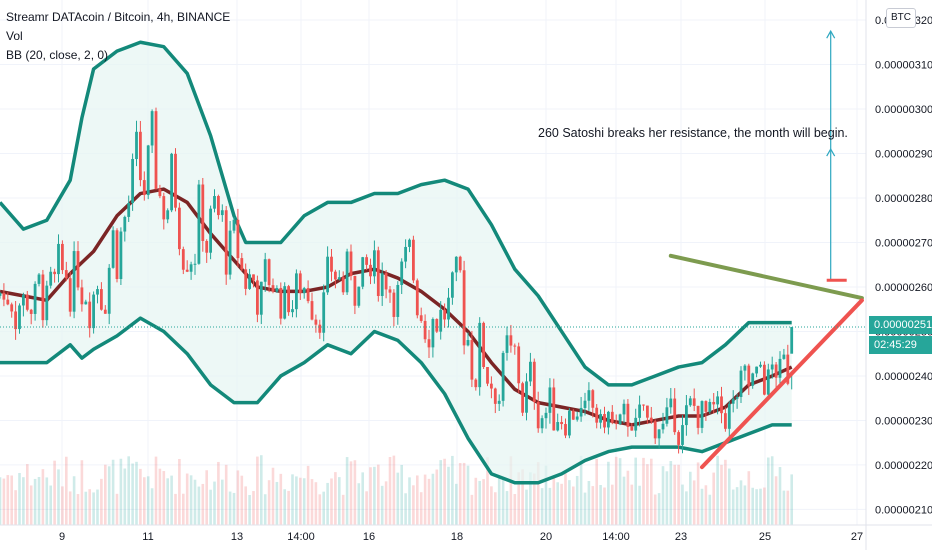 This screenshot has height=550, width=932. Describe the element at coordinates (14, 36) in the screenshot. I see `vol-indicator-label: Vol` at that location.